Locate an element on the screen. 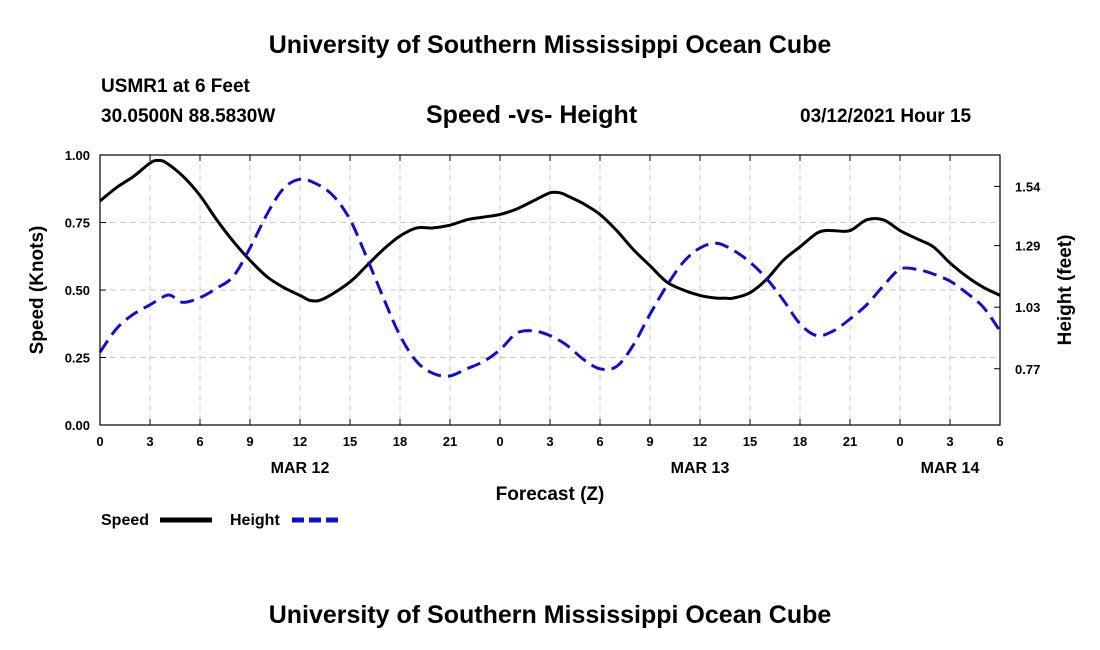 This screenshot has height=650, width=1100. coordinates-label: 30.0500N 88.5830W is located at coordinates (188, 116).